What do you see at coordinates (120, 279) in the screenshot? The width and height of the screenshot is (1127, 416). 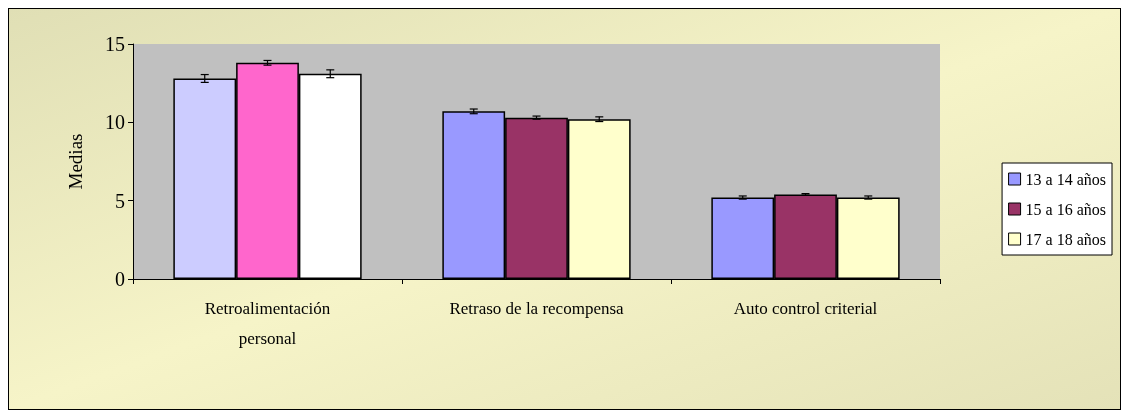 I see `y-tick-label: 0` at bounding box center [120, 279].